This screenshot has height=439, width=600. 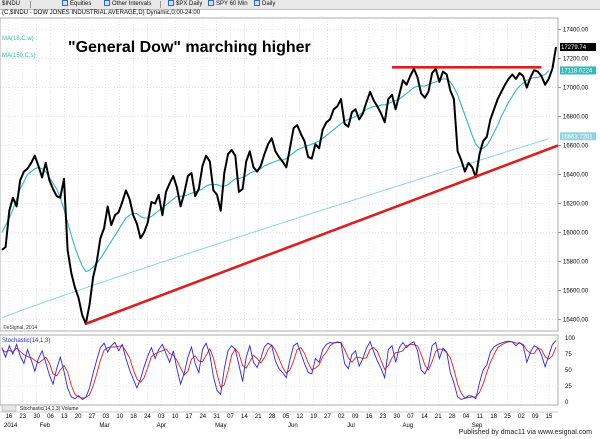 I want to click on stochastic-k-line, so click(x=279, y=370).